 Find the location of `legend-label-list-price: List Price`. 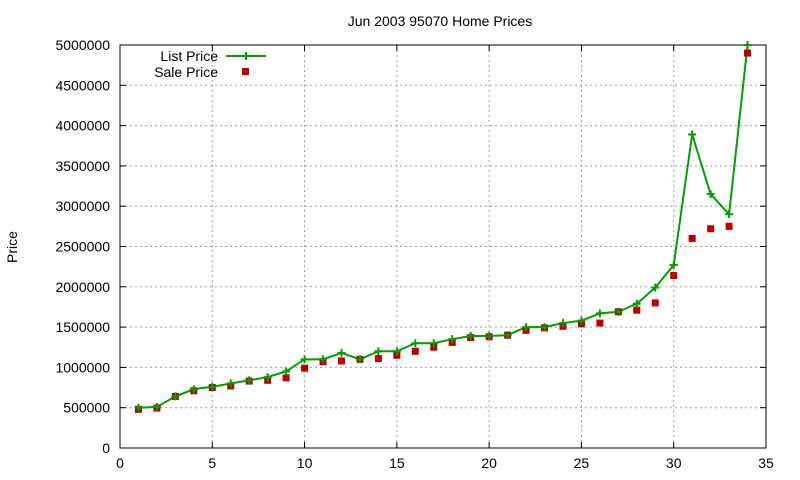

legend-label-list-price: List Price is located at coordinates (189, 56).